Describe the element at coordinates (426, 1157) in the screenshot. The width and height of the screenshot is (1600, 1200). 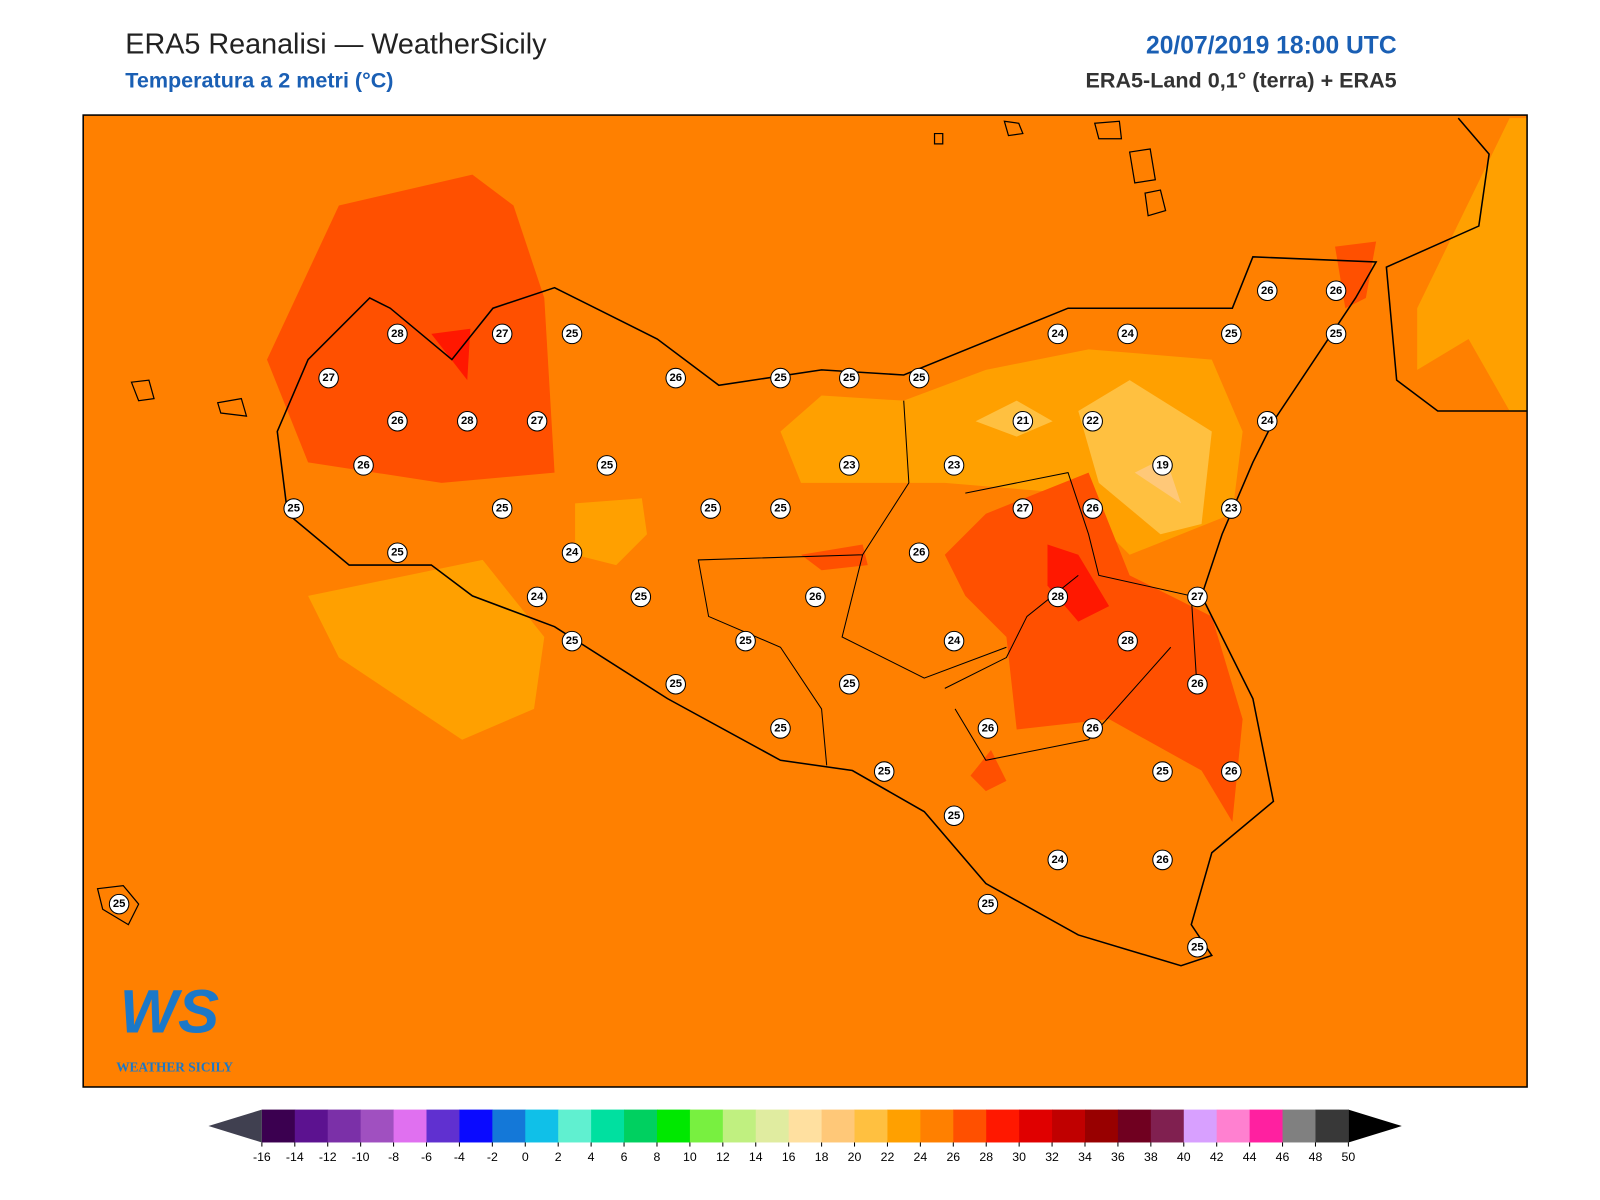
I see `colorbar-tick-label: -6` at that location.